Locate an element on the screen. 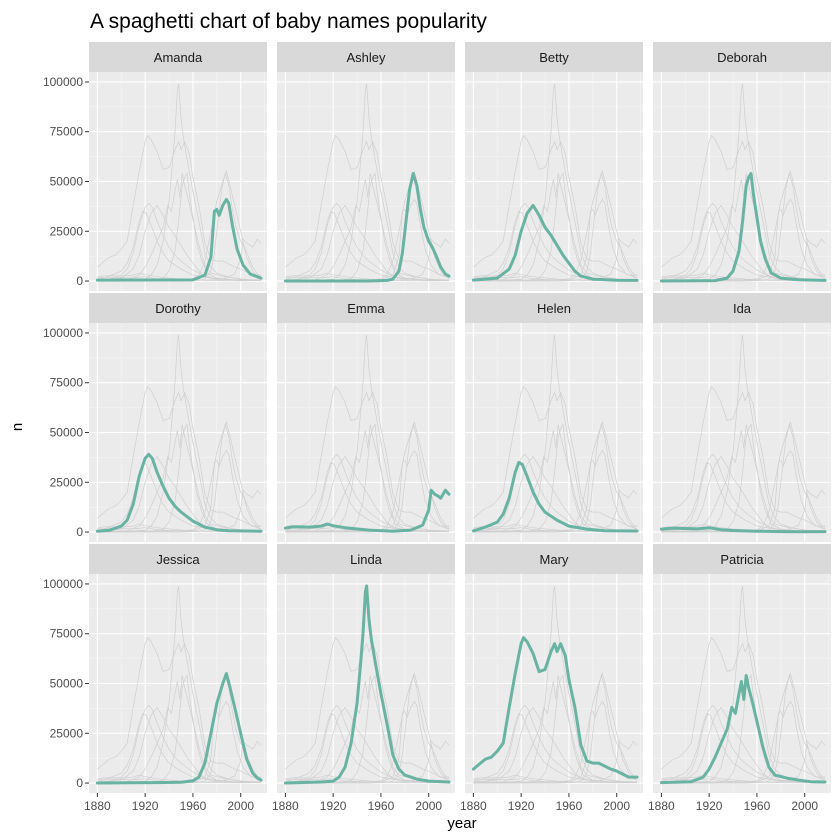 Image resolution: width=840 pixels, height=840 pixels. y-axis-title: n is located at coordinates (17, 427).